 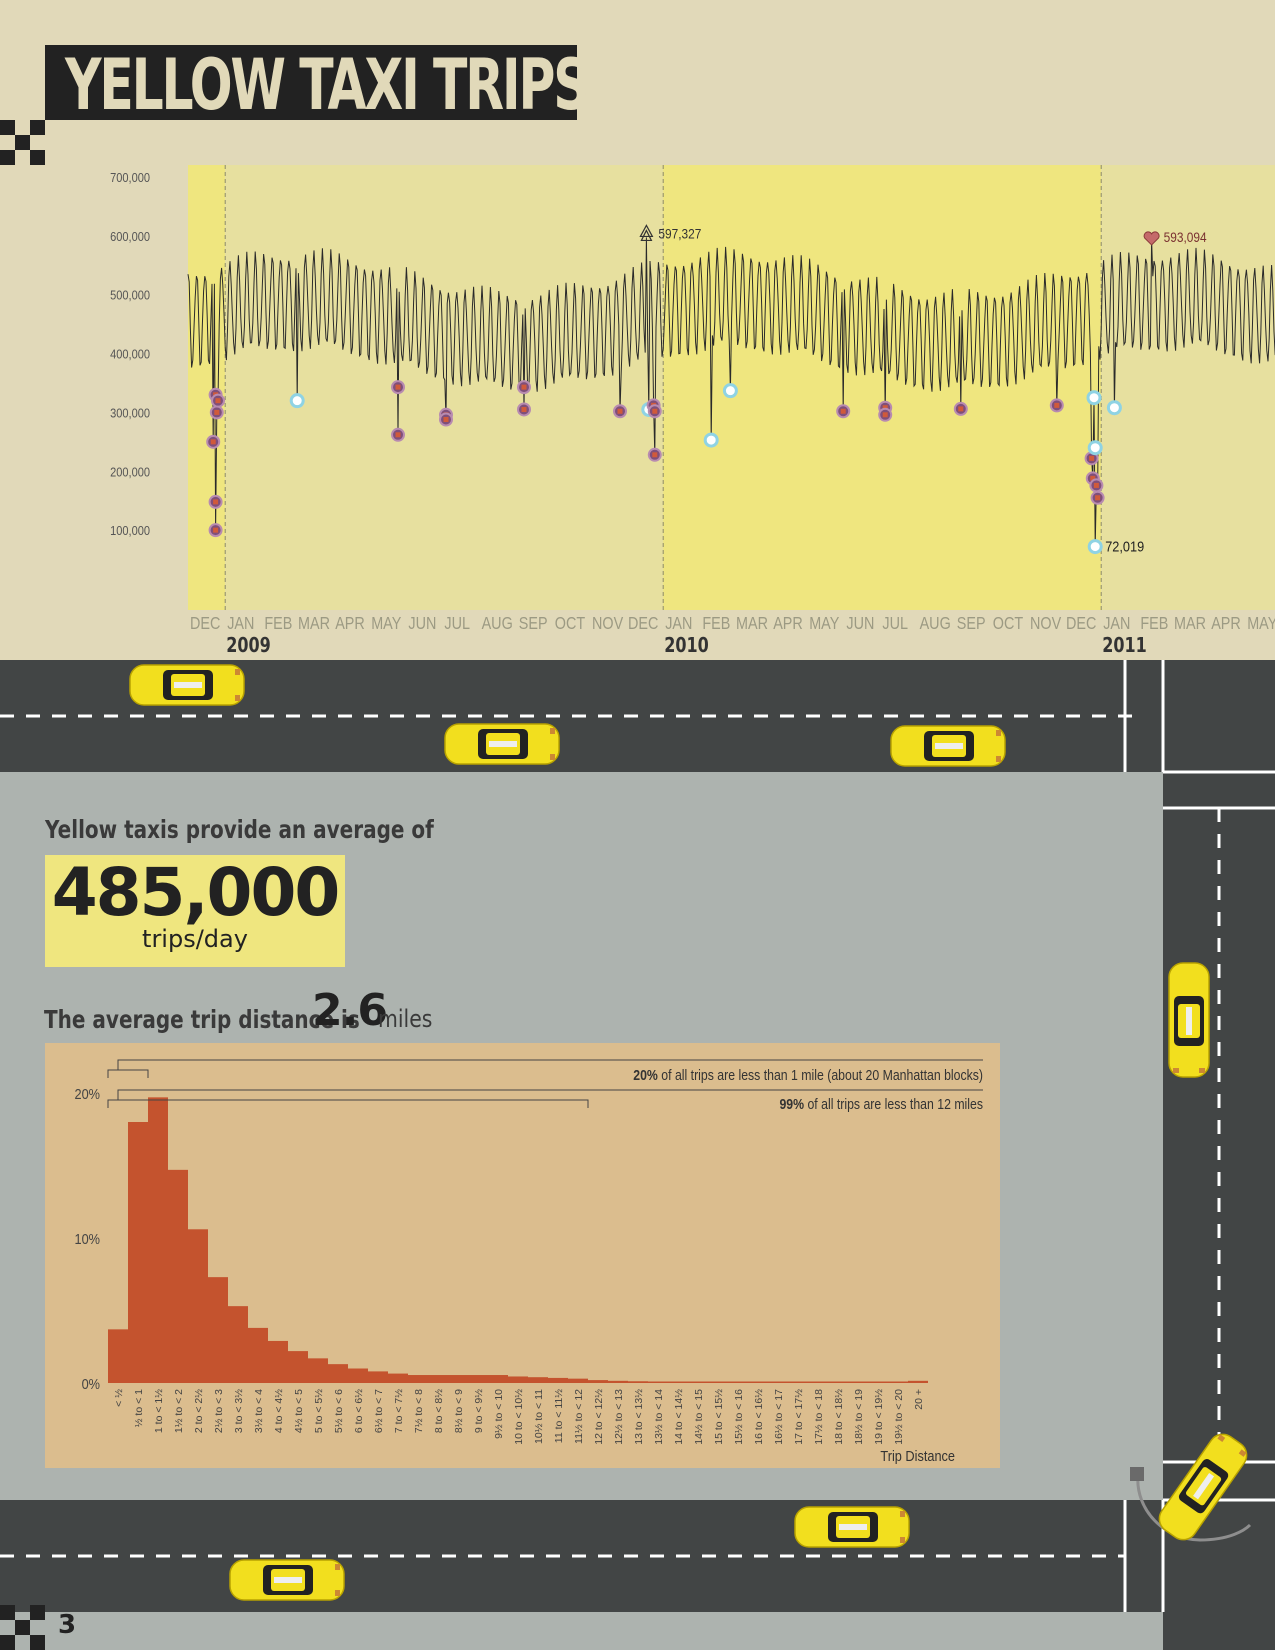 What do you see at coordinates (67, 1625) in the screenshot?
I see `page-number: 3` at bounding box center [67, 1625].